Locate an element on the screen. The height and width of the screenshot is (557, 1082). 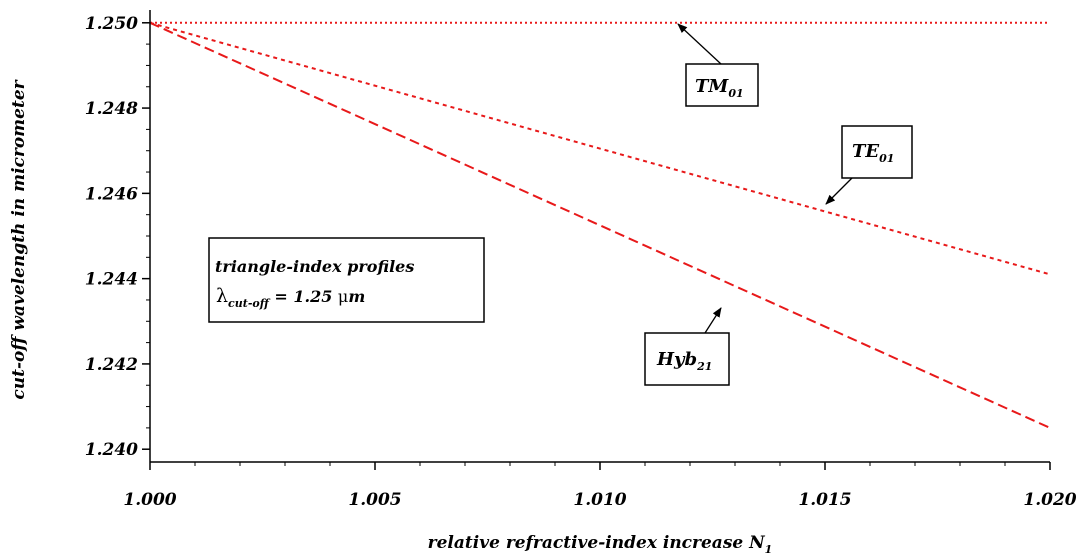
label-hyb21-text: Hyb21 is located at coordinates (684, 361).